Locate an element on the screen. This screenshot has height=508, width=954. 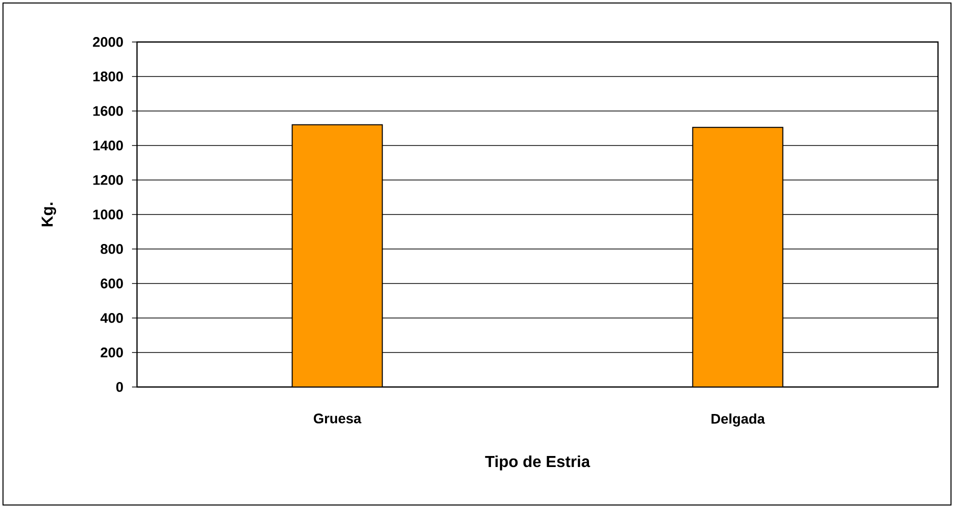
y-tick-label: 1000 is located at coordinates (108, 215).